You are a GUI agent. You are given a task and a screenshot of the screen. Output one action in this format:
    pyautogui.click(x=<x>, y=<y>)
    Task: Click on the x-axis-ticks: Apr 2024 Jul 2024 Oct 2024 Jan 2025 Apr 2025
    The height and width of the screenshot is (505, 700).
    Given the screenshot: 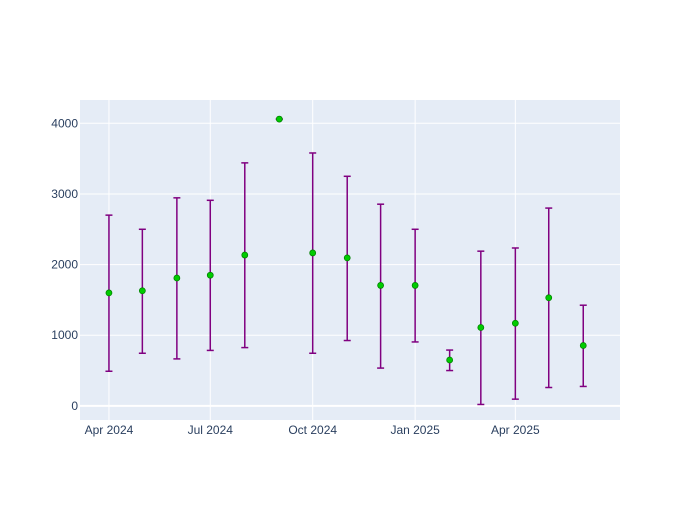 What is the action you would take?
    pyautogui.click(x=312, y=430)
    